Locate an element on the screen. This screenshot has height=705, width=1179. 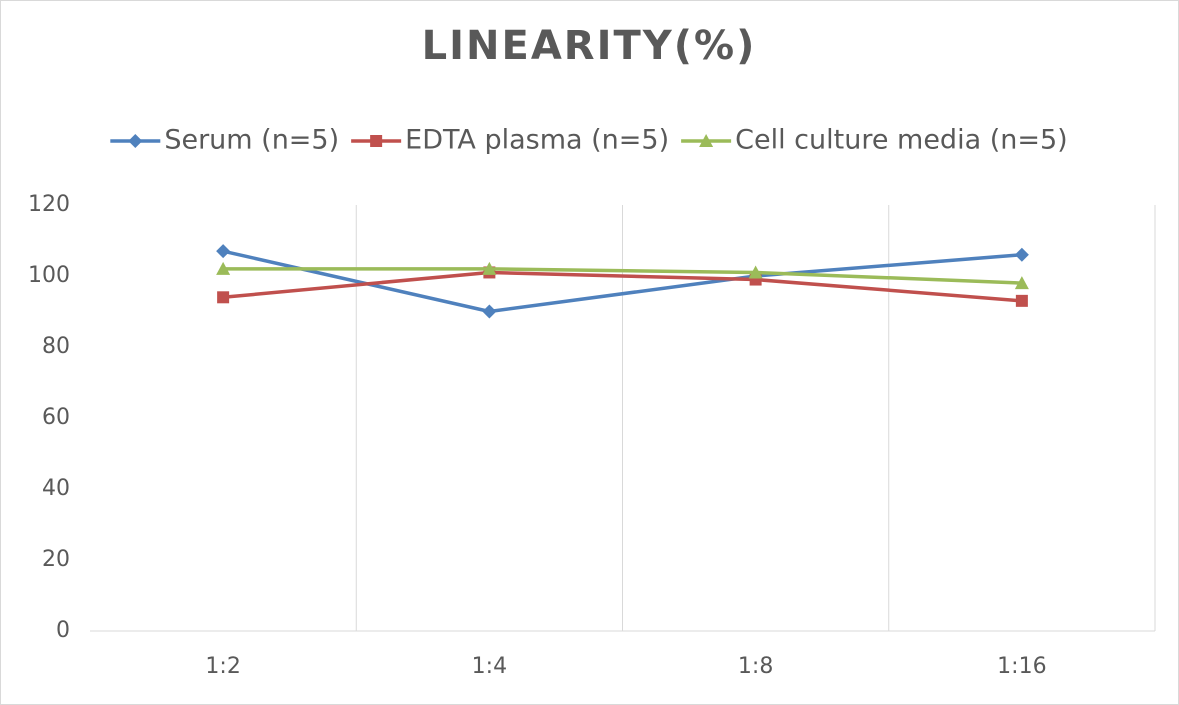
y-tick-label: 0 is located at coordinates (63, 630).